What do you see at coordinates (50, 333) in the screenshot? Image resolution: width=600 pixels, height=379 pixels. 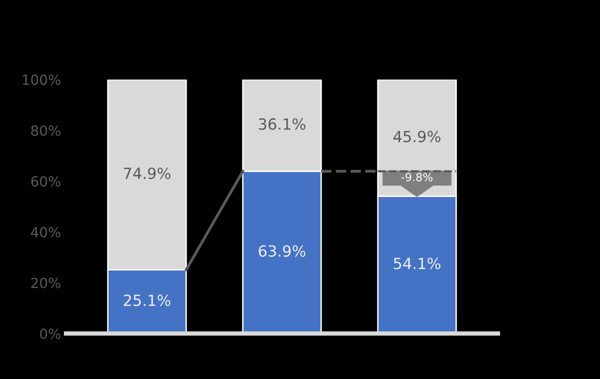 I see `y-tick-label: 0%` at bounding box center [50, 333].